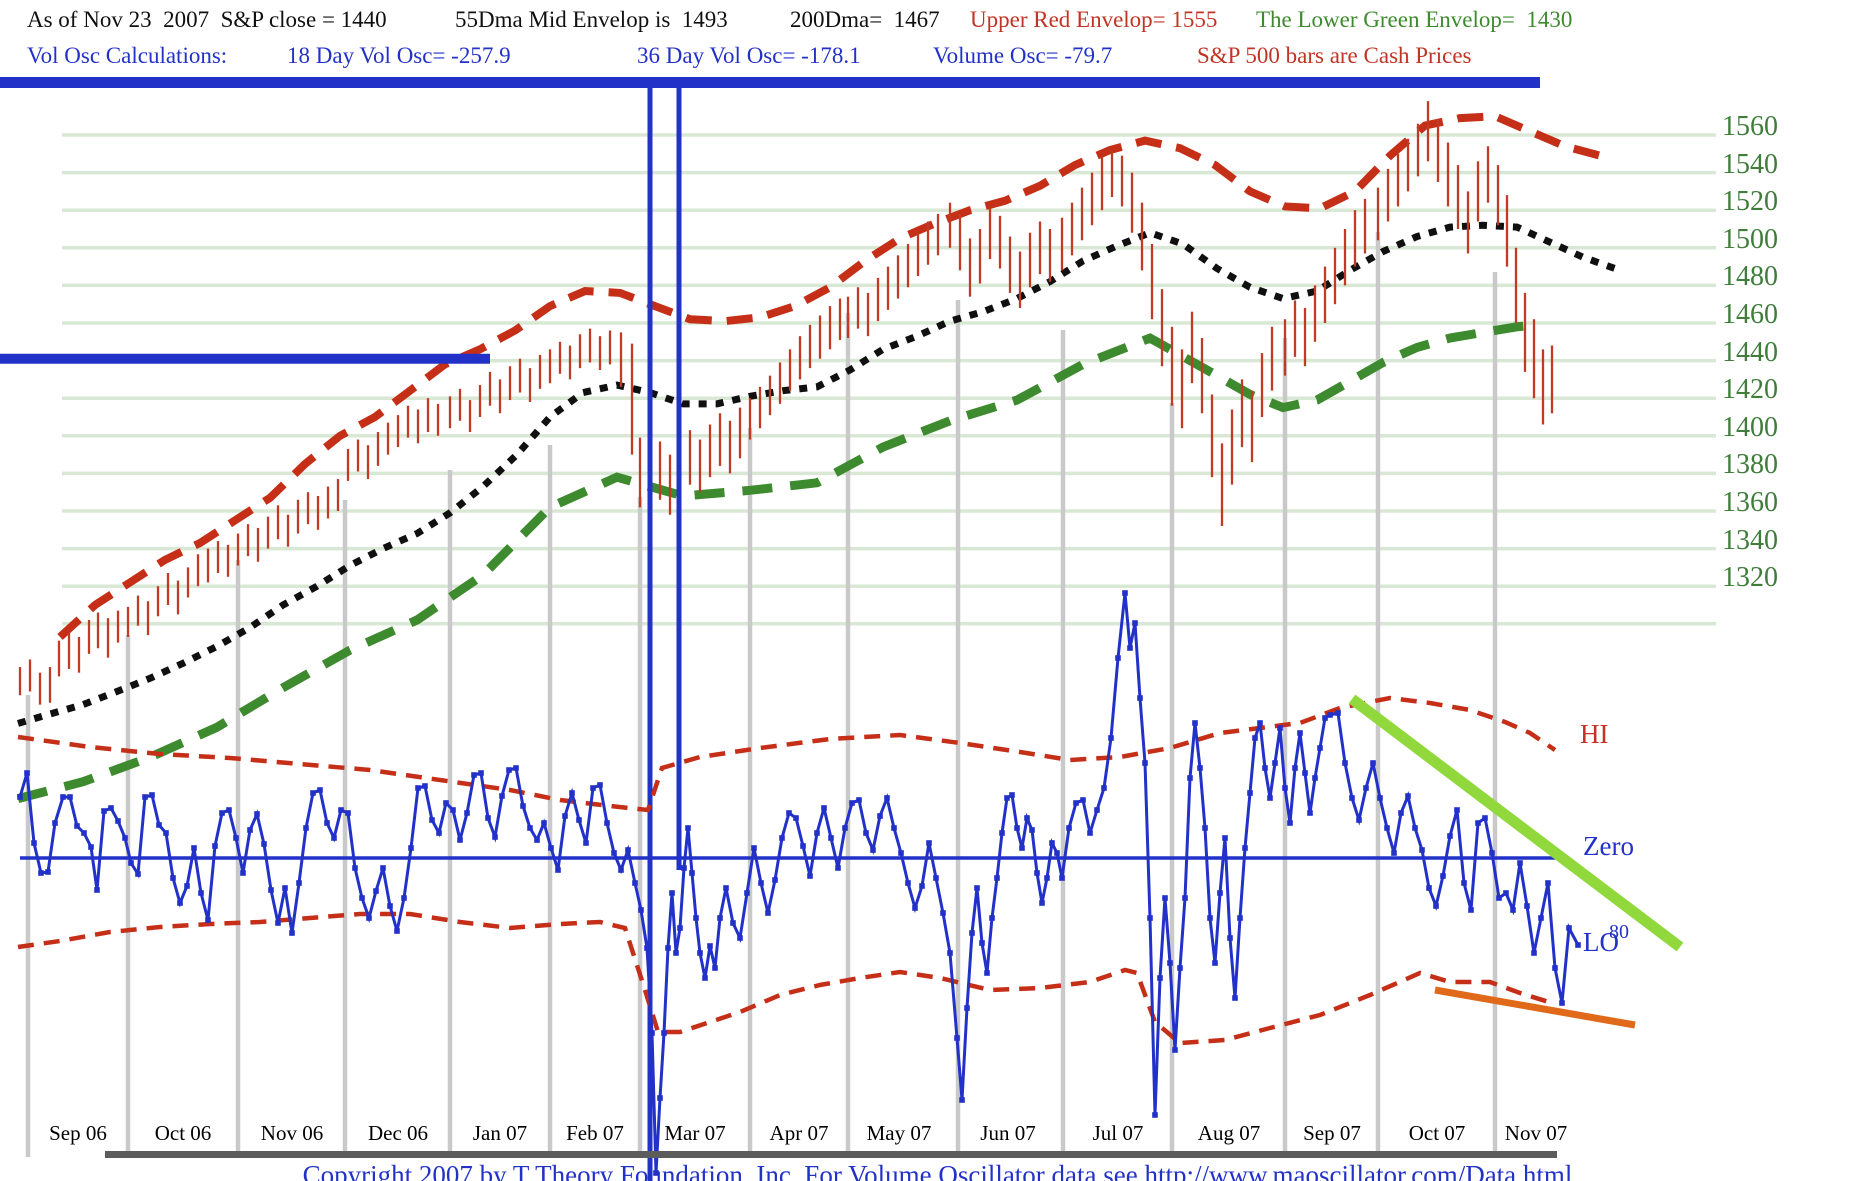 This screenshot has width=1875, height=1181. I want to click on month-label-mar-07: Mar 07, so click(695, 1133).